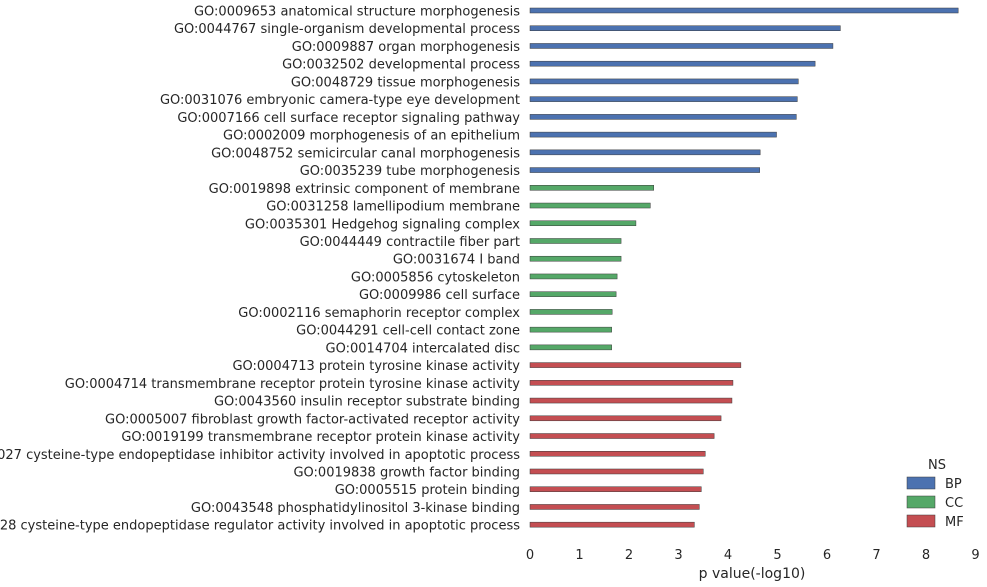  What do you see at coordinates (954, 522) in the screenshot?
I see `legend-label-mf: MF` at bounding box center [954, 522].